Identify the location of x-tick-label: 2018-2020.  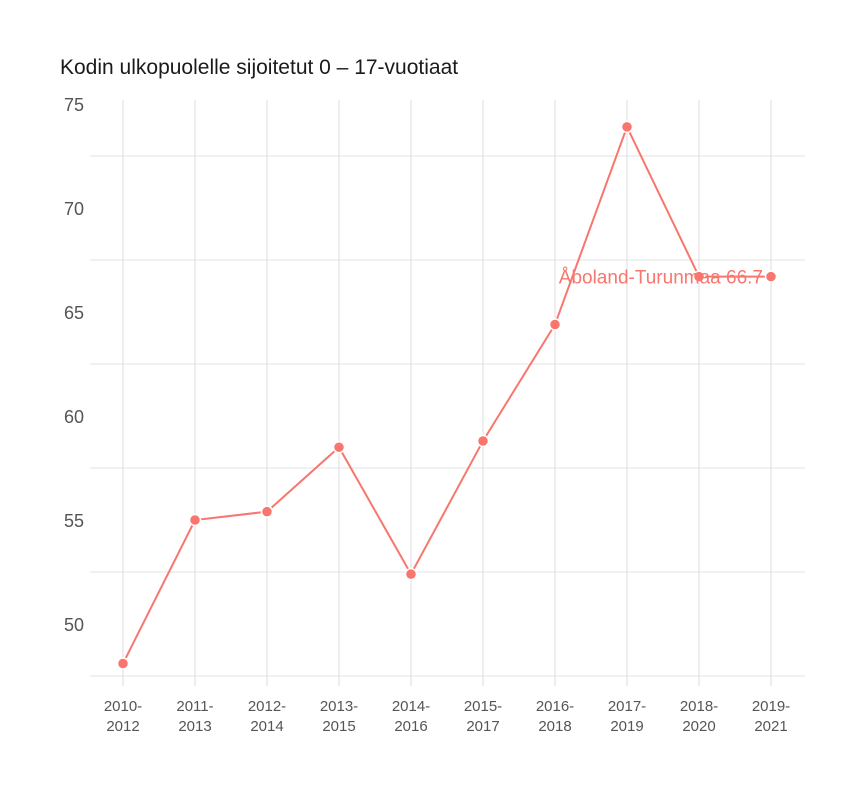
(699, 716).